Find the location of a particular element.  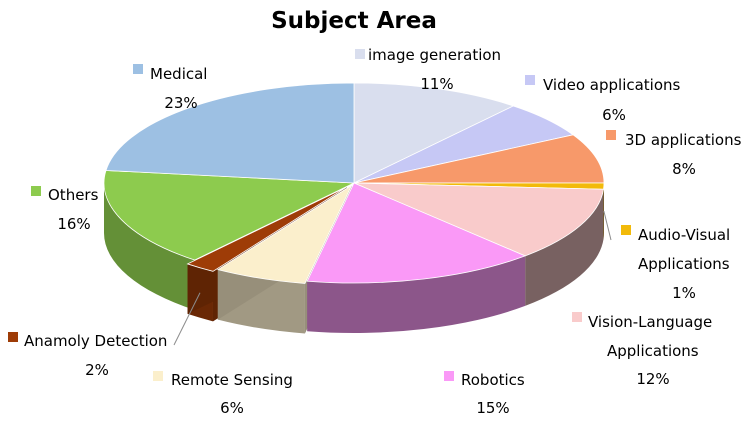

percent-label: 23% is located at coordinates (180, 103).